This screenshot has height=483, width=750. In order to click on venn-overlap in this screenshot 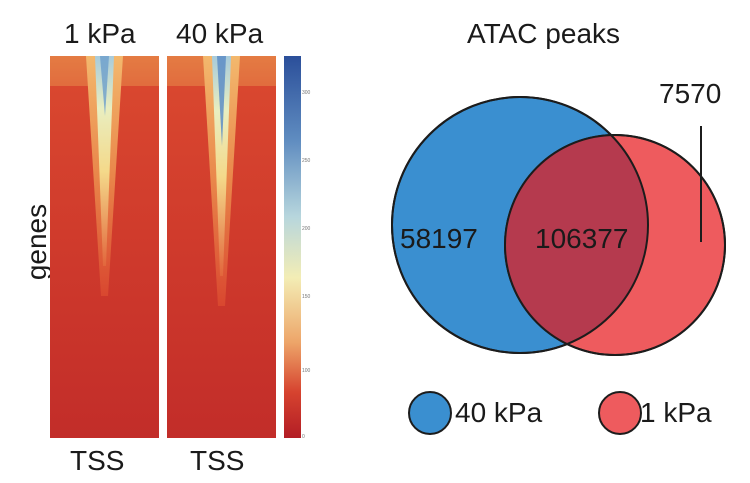, I will do `click(576, 244)`.